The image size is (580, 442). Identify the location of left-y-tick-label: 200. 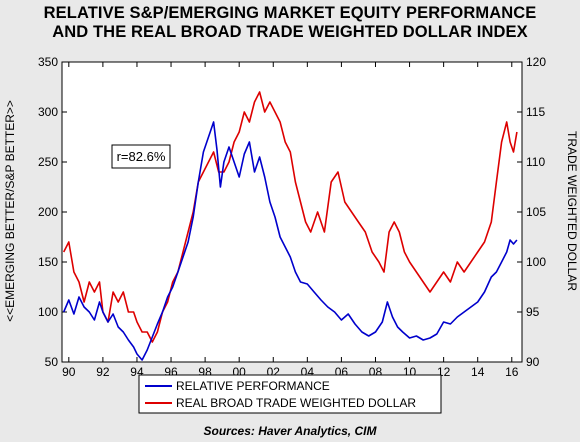
(48, 212).